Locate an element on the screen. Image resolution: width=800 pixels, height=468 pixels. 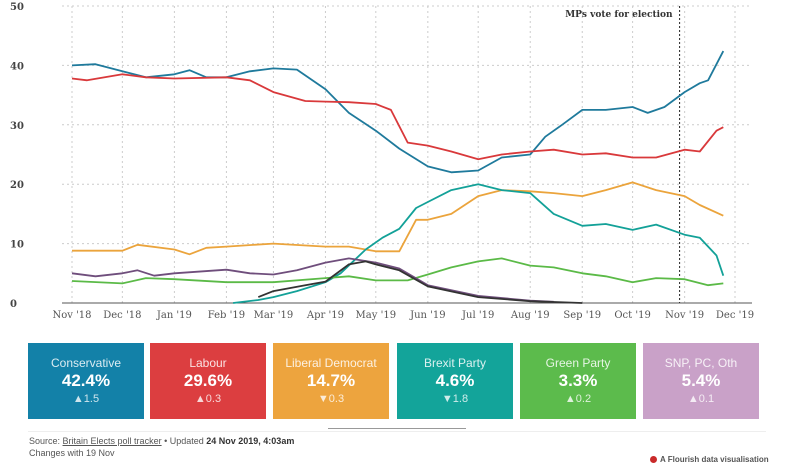
x-tick-label: Feb '19 is located at coordinates (226, 315).